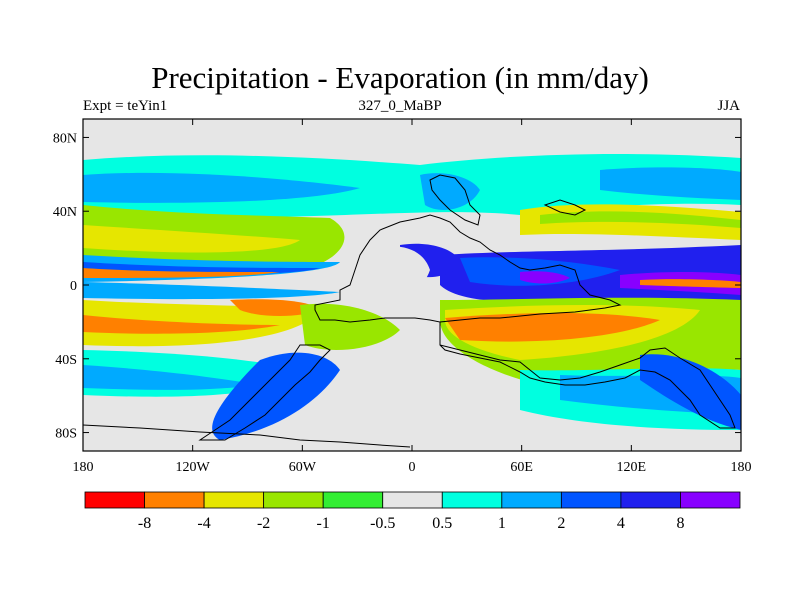 The width and height of the screenshot is (800, 600). I want to click on colorbar-label: 8, so click(680, 523).